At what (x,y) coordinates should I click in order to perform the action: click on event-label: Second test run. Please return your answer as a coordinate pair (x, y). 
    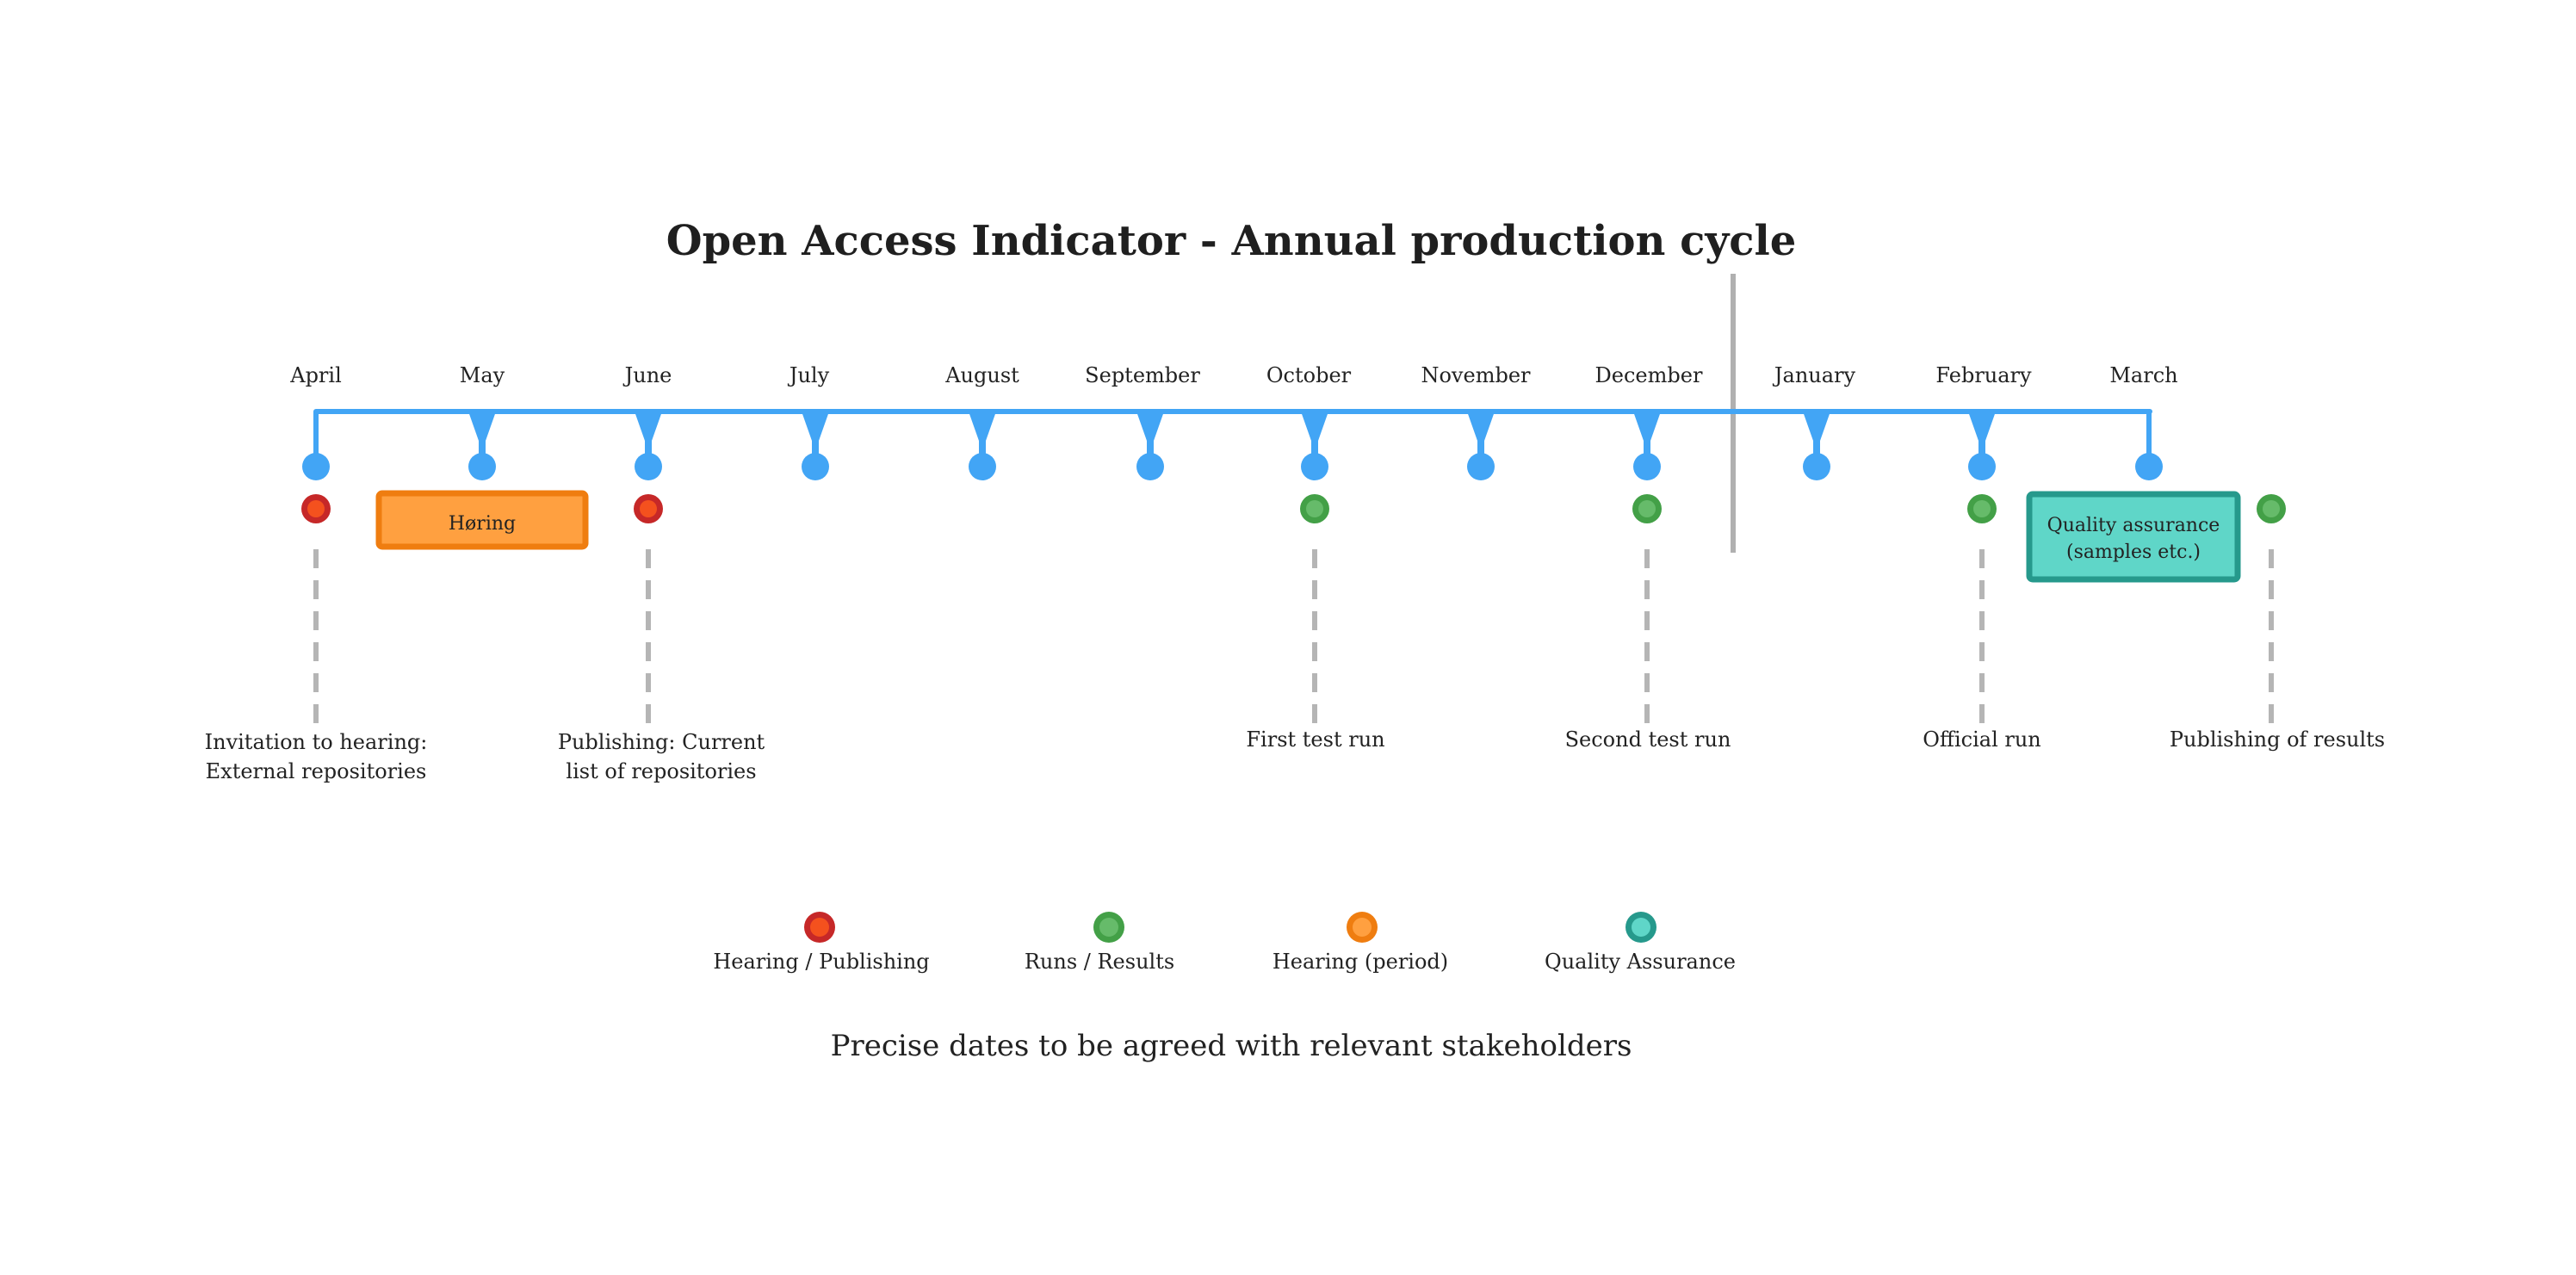
    Looking at the image, I should click on (1648, 739).